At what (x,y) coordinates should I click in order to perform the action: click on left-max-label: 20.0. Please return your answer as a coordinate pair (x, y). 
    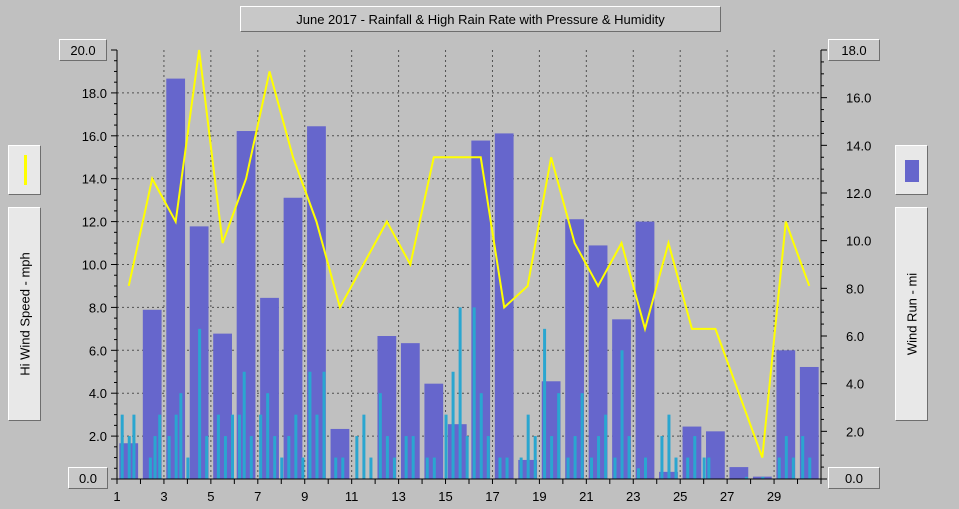
    Looking at the image, I should click on (83, 50).